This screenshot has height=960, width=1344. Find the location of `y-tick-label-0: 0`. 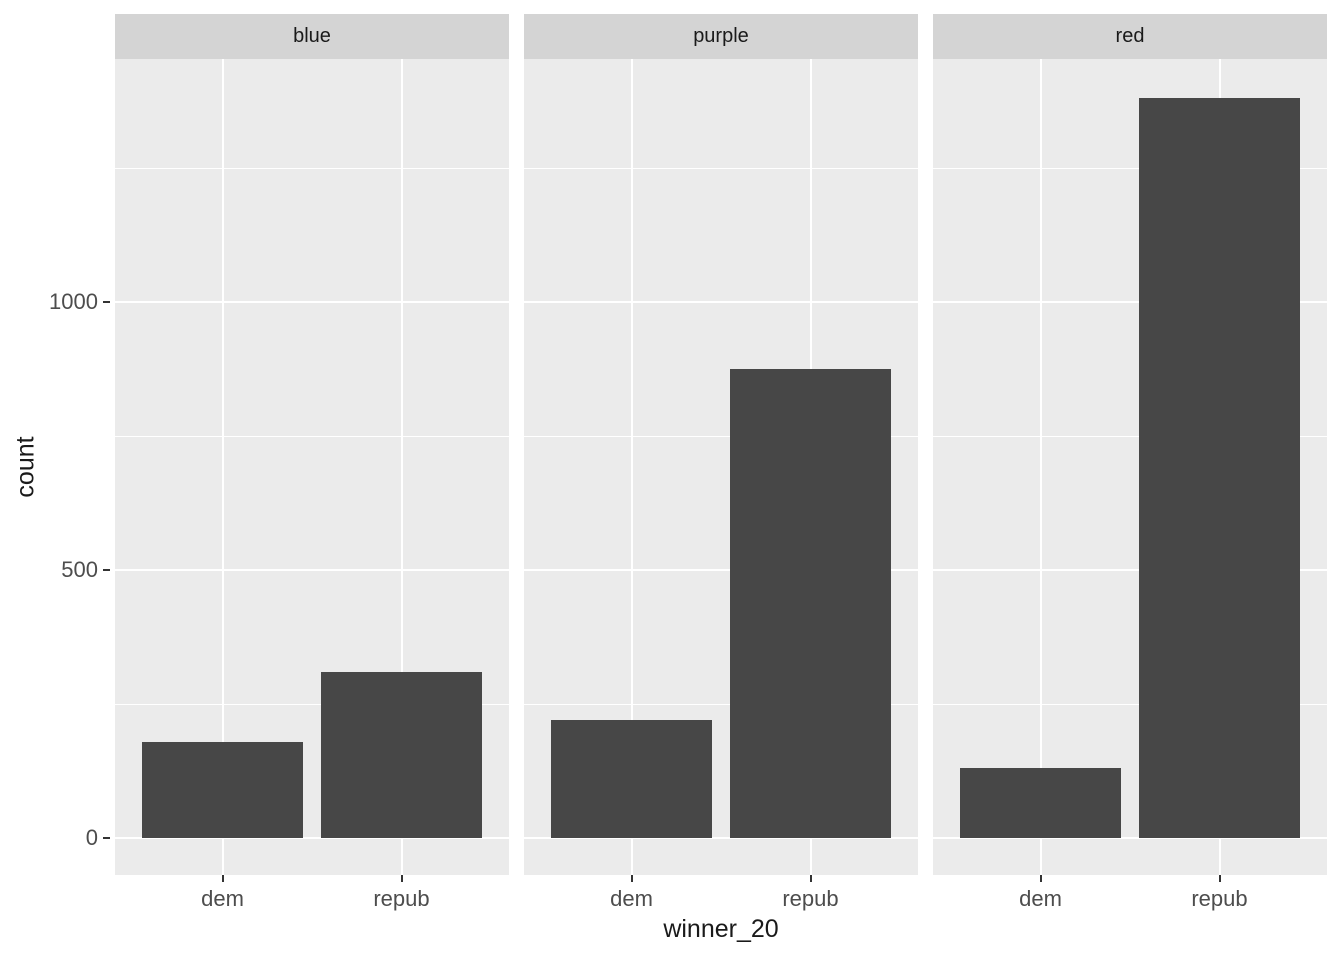

y-tick-label-0: 0 is located at coordinates (91, 837).